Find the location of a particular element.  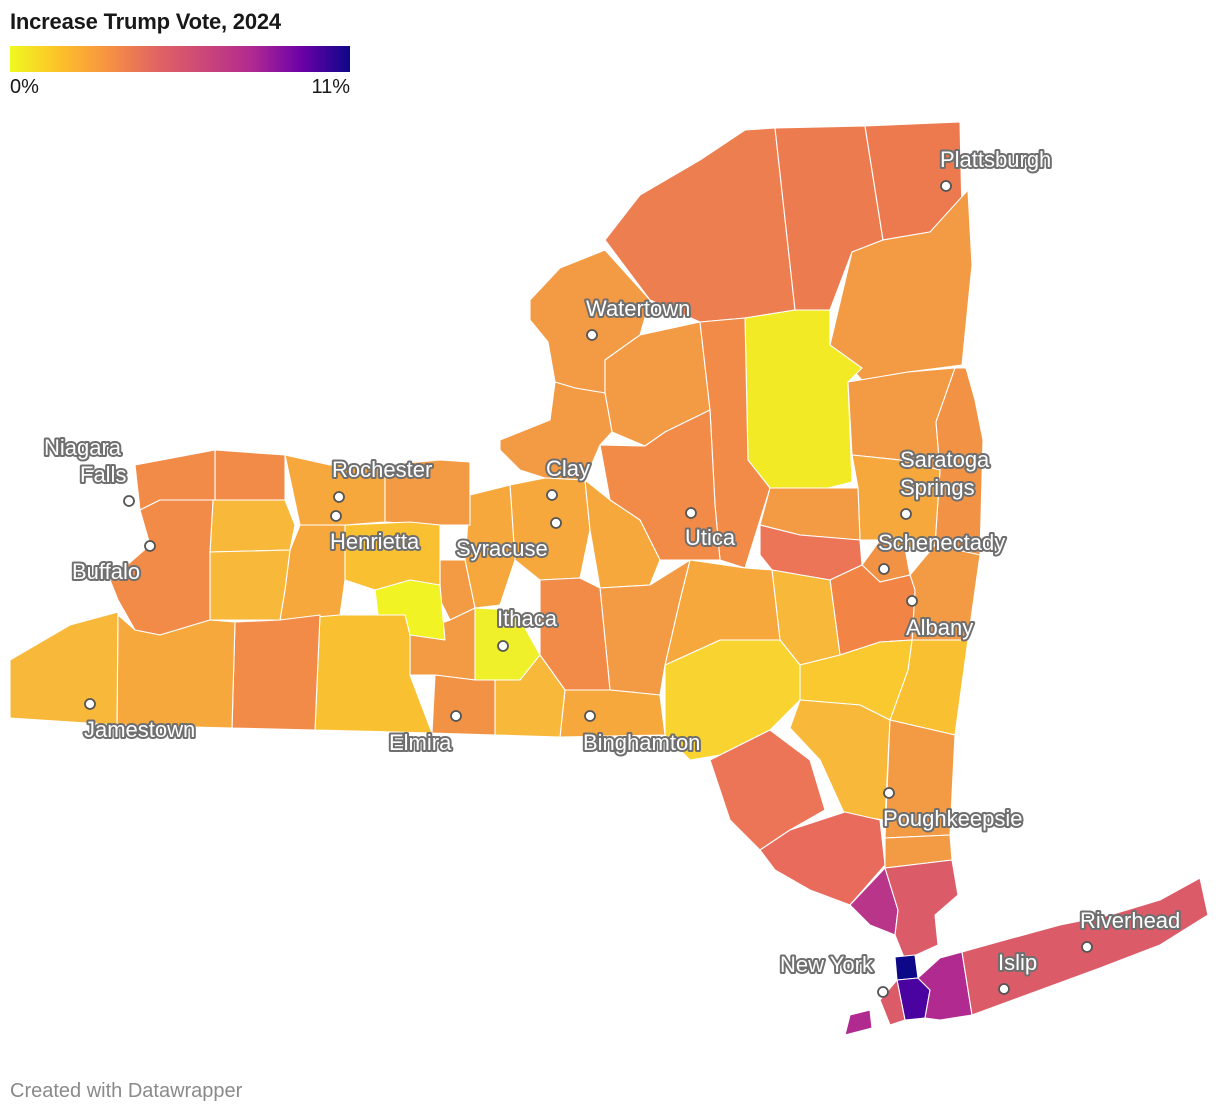

city-label-falls: Falls is located at coordinates (103, 474).